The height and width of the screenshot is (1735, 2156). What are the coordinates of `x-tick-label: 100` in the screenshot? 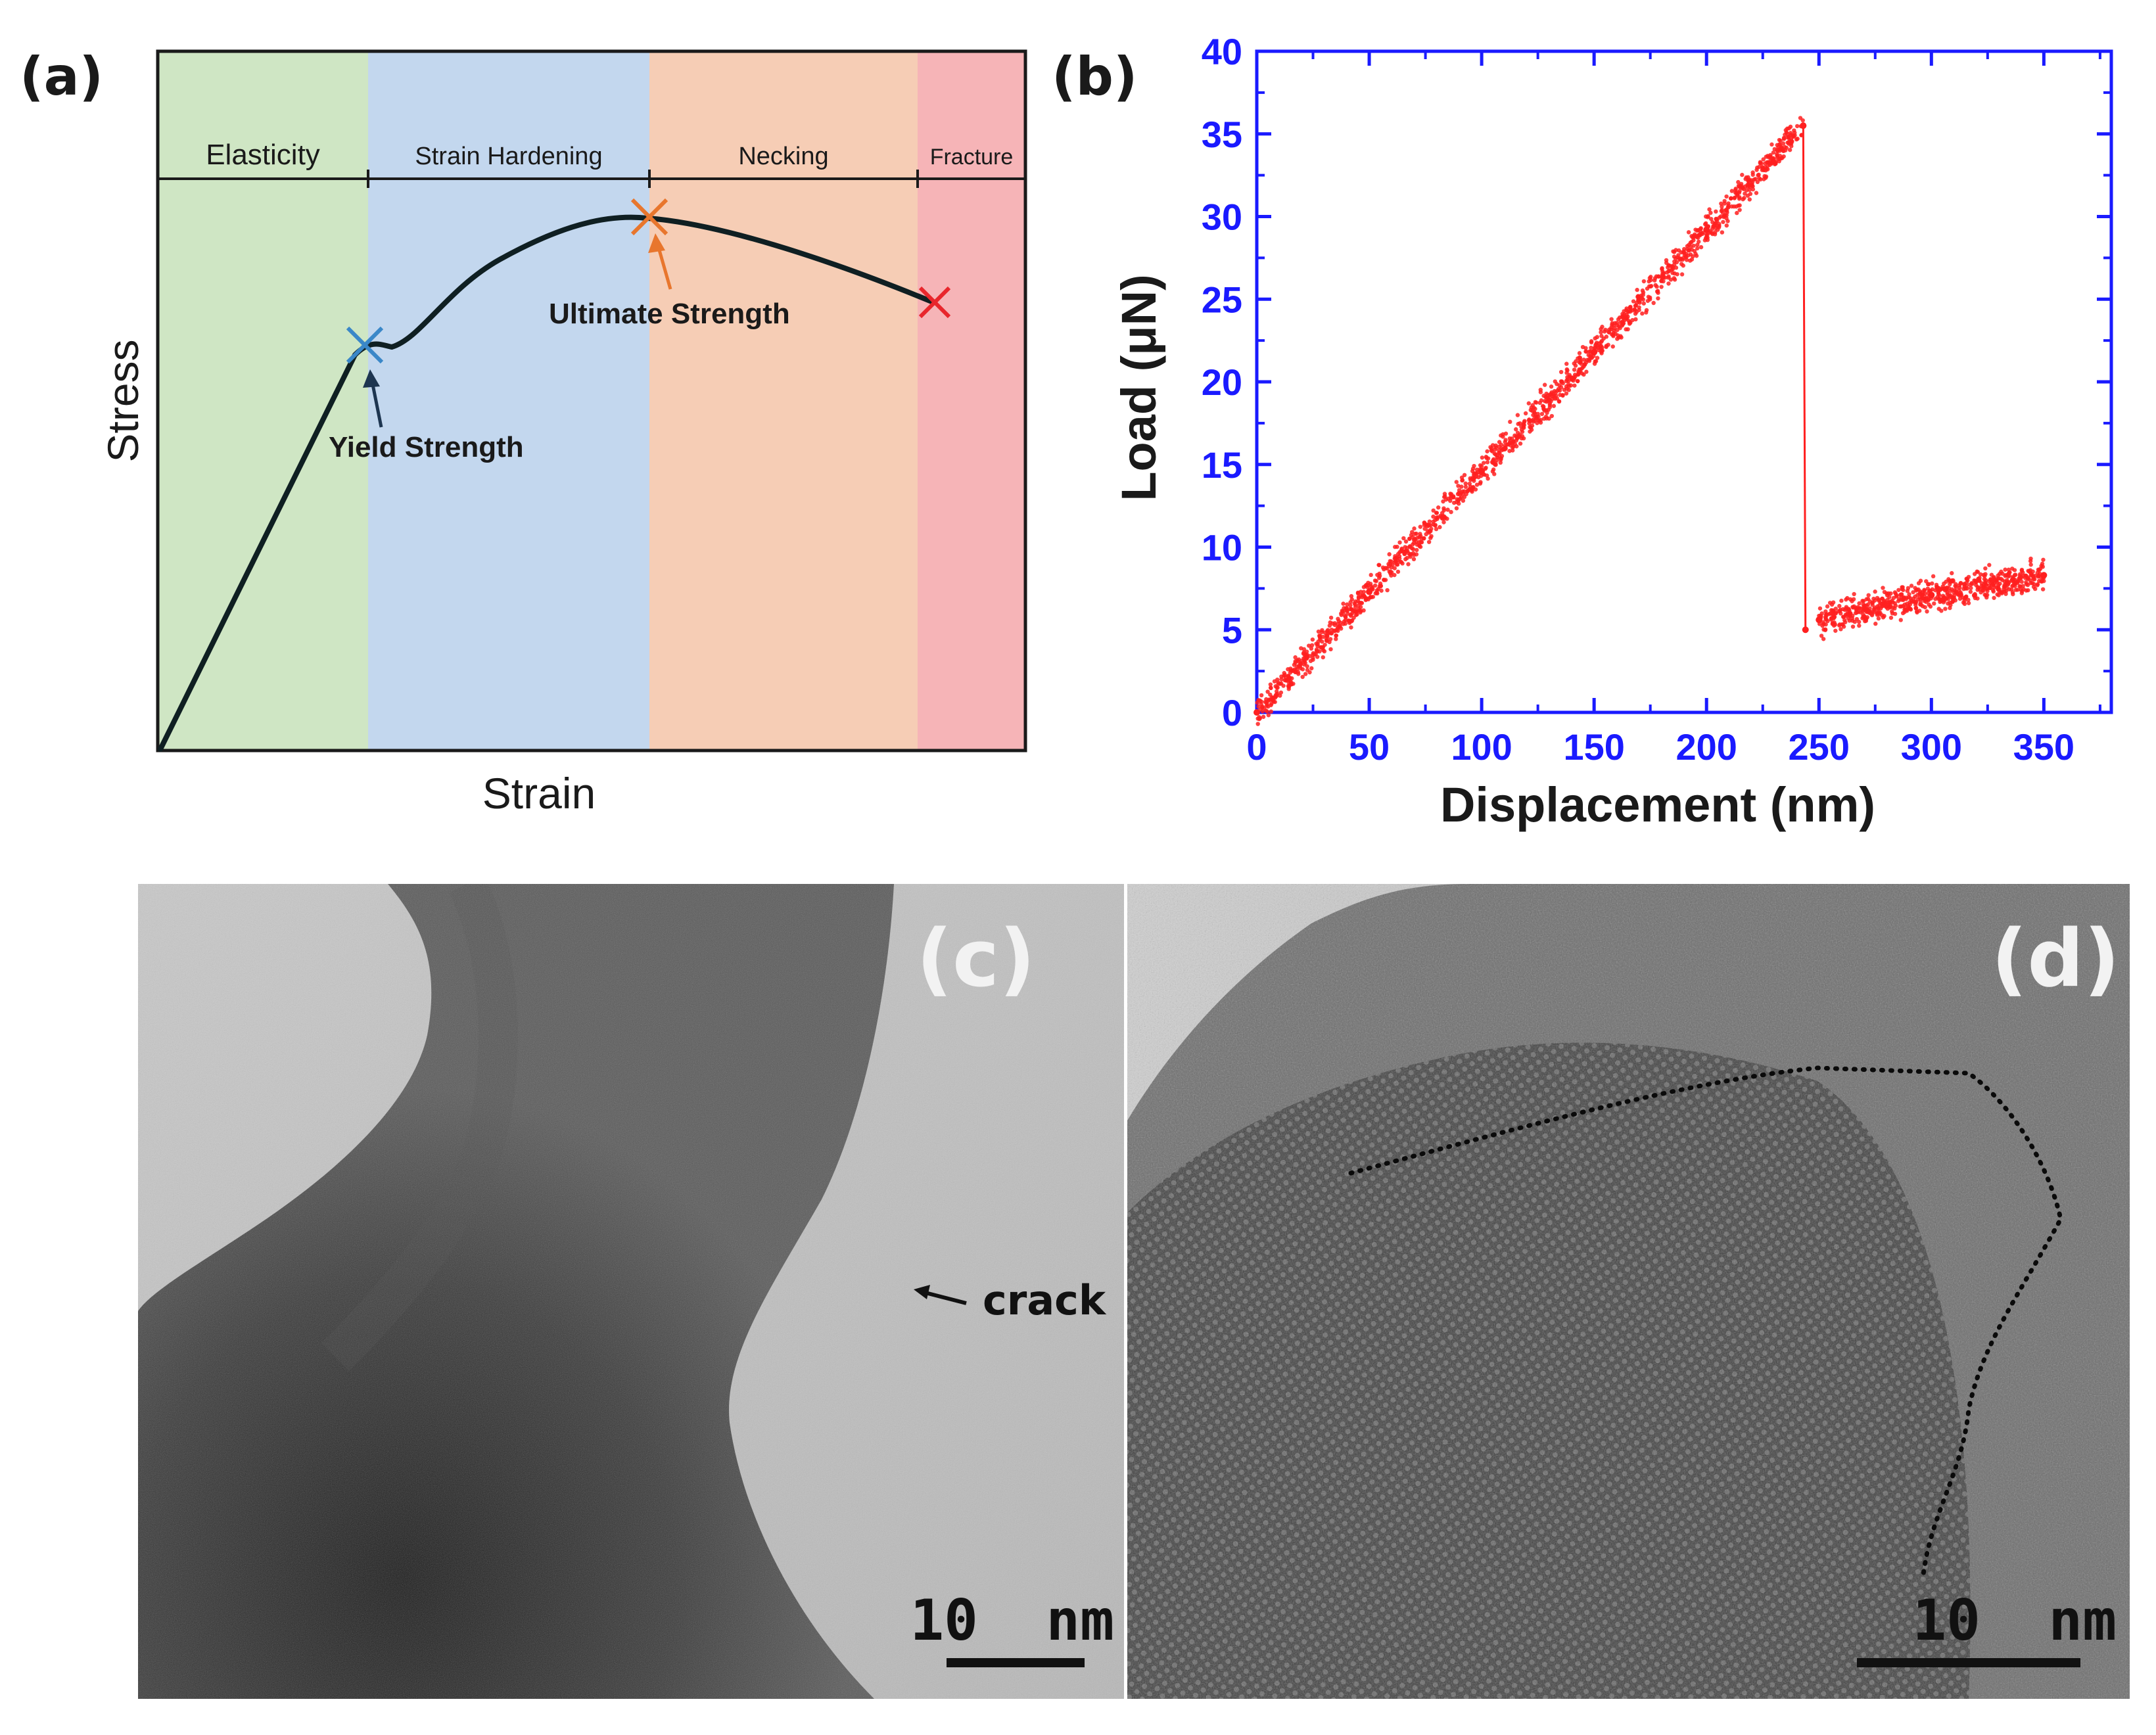 It's located at (1482, 747).